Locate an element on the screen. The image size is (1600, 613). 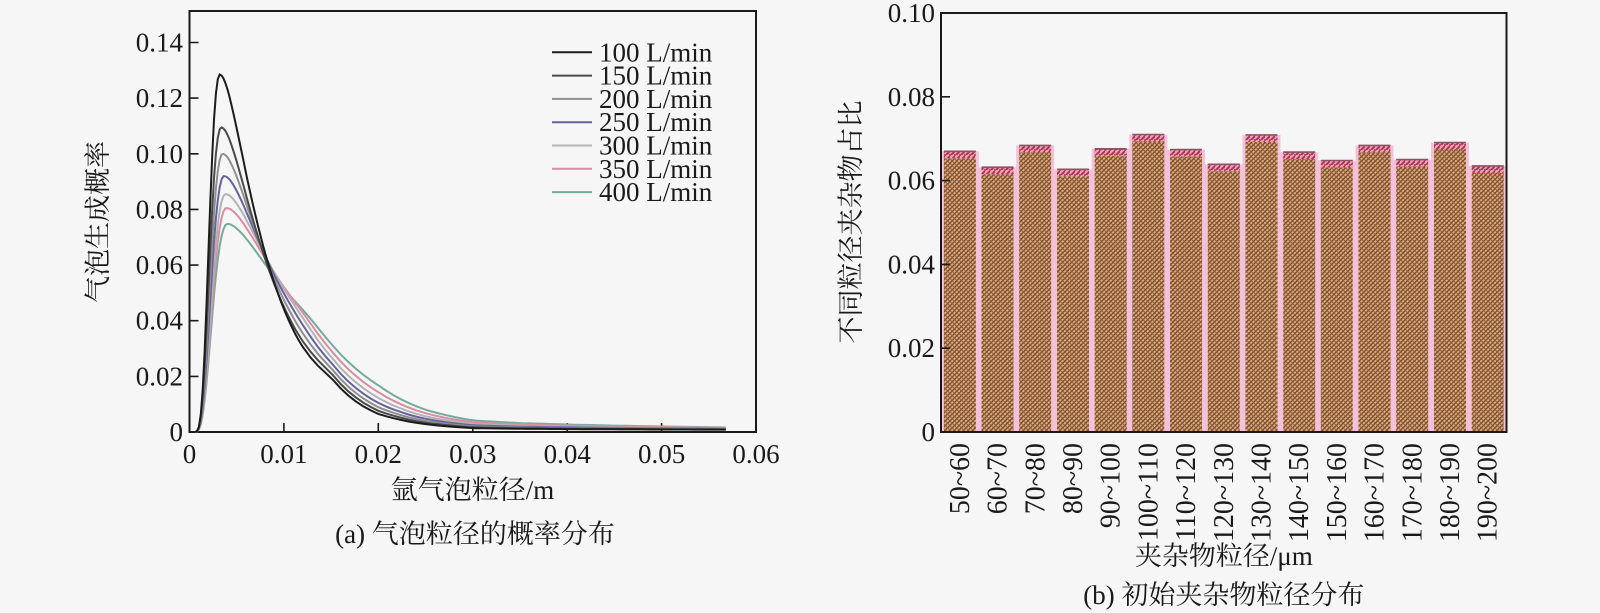
svg-text: 160~170 is located at coordinates (1375, 492).